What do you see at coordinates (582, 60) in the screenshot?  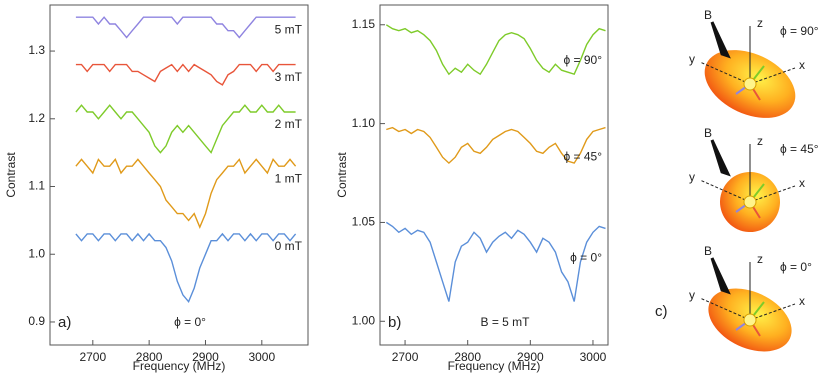 I see `series-label: ϕ = 90°` at bounding box center [582, 60].